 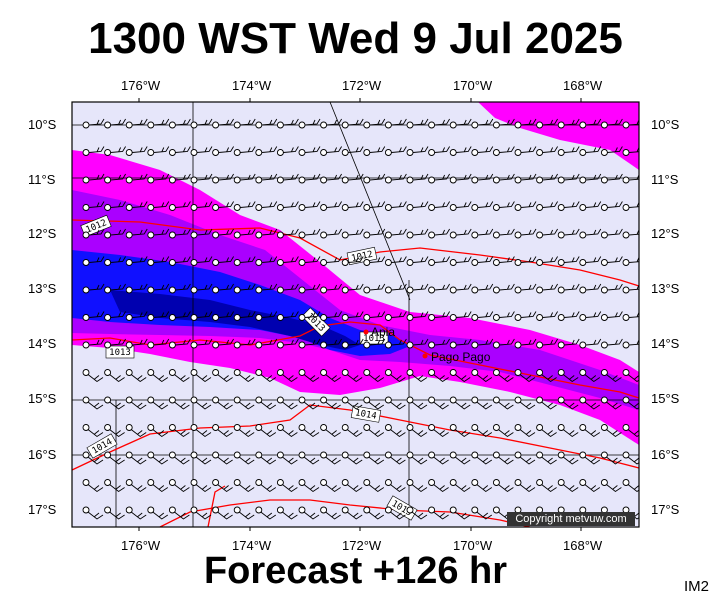 I want to click on pago-pago-marker, so click(x=425, y=356).